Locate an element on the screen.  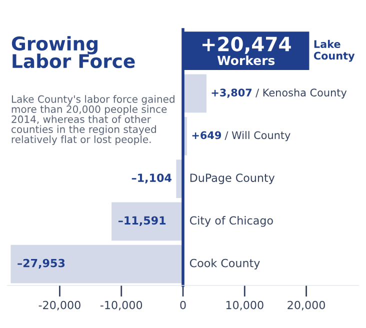
x-tick-label: -10,000 is located at coordinates (121, 305).